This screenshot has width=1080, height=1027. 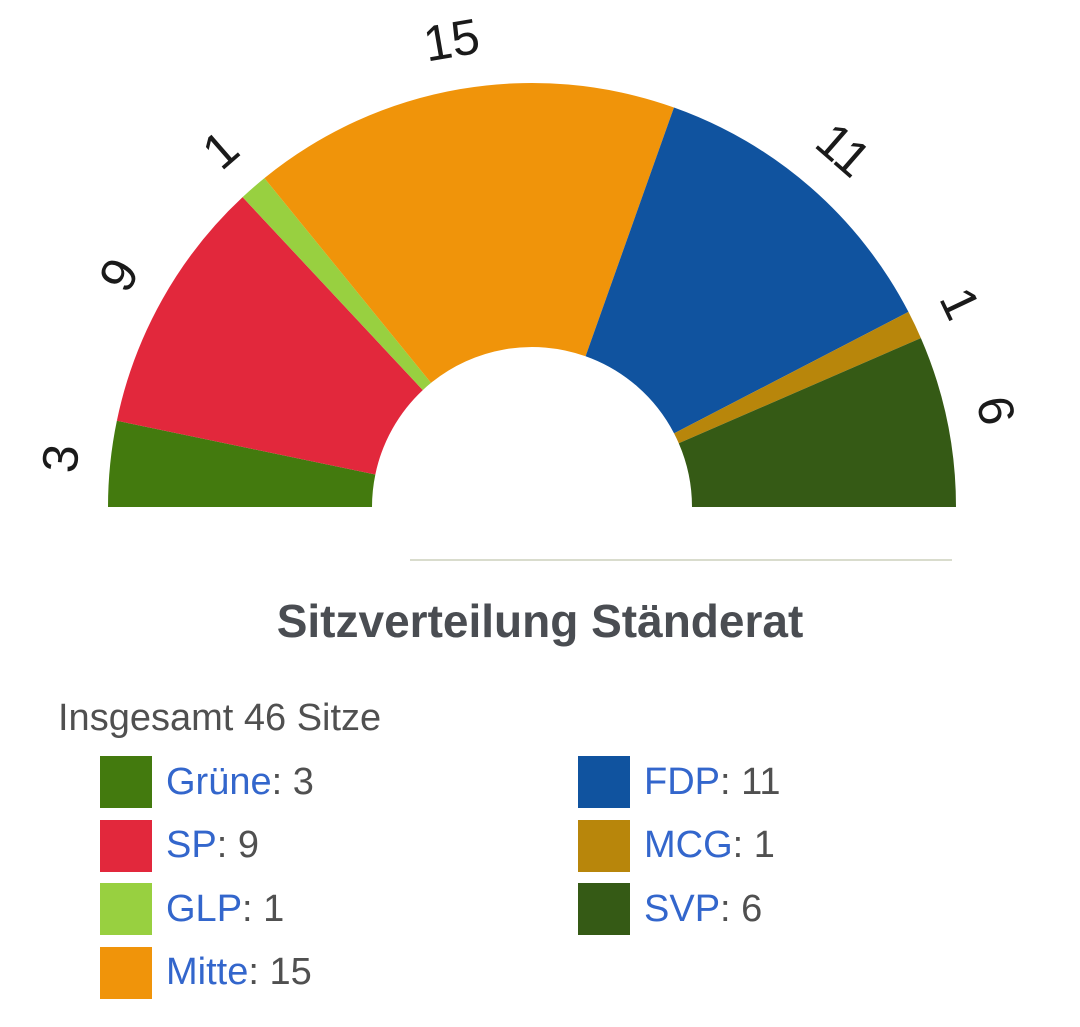 I want to click on legend-seat-count: : 3, so click(x=292, y=781).